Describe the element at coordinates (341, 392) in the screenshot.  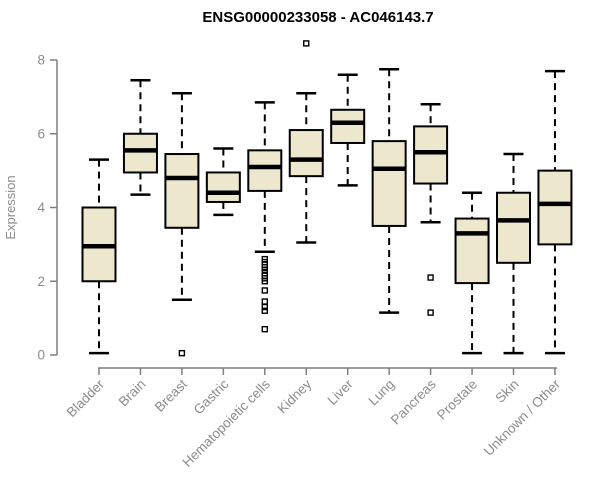
I see `x-category-label: Liver` at that location.